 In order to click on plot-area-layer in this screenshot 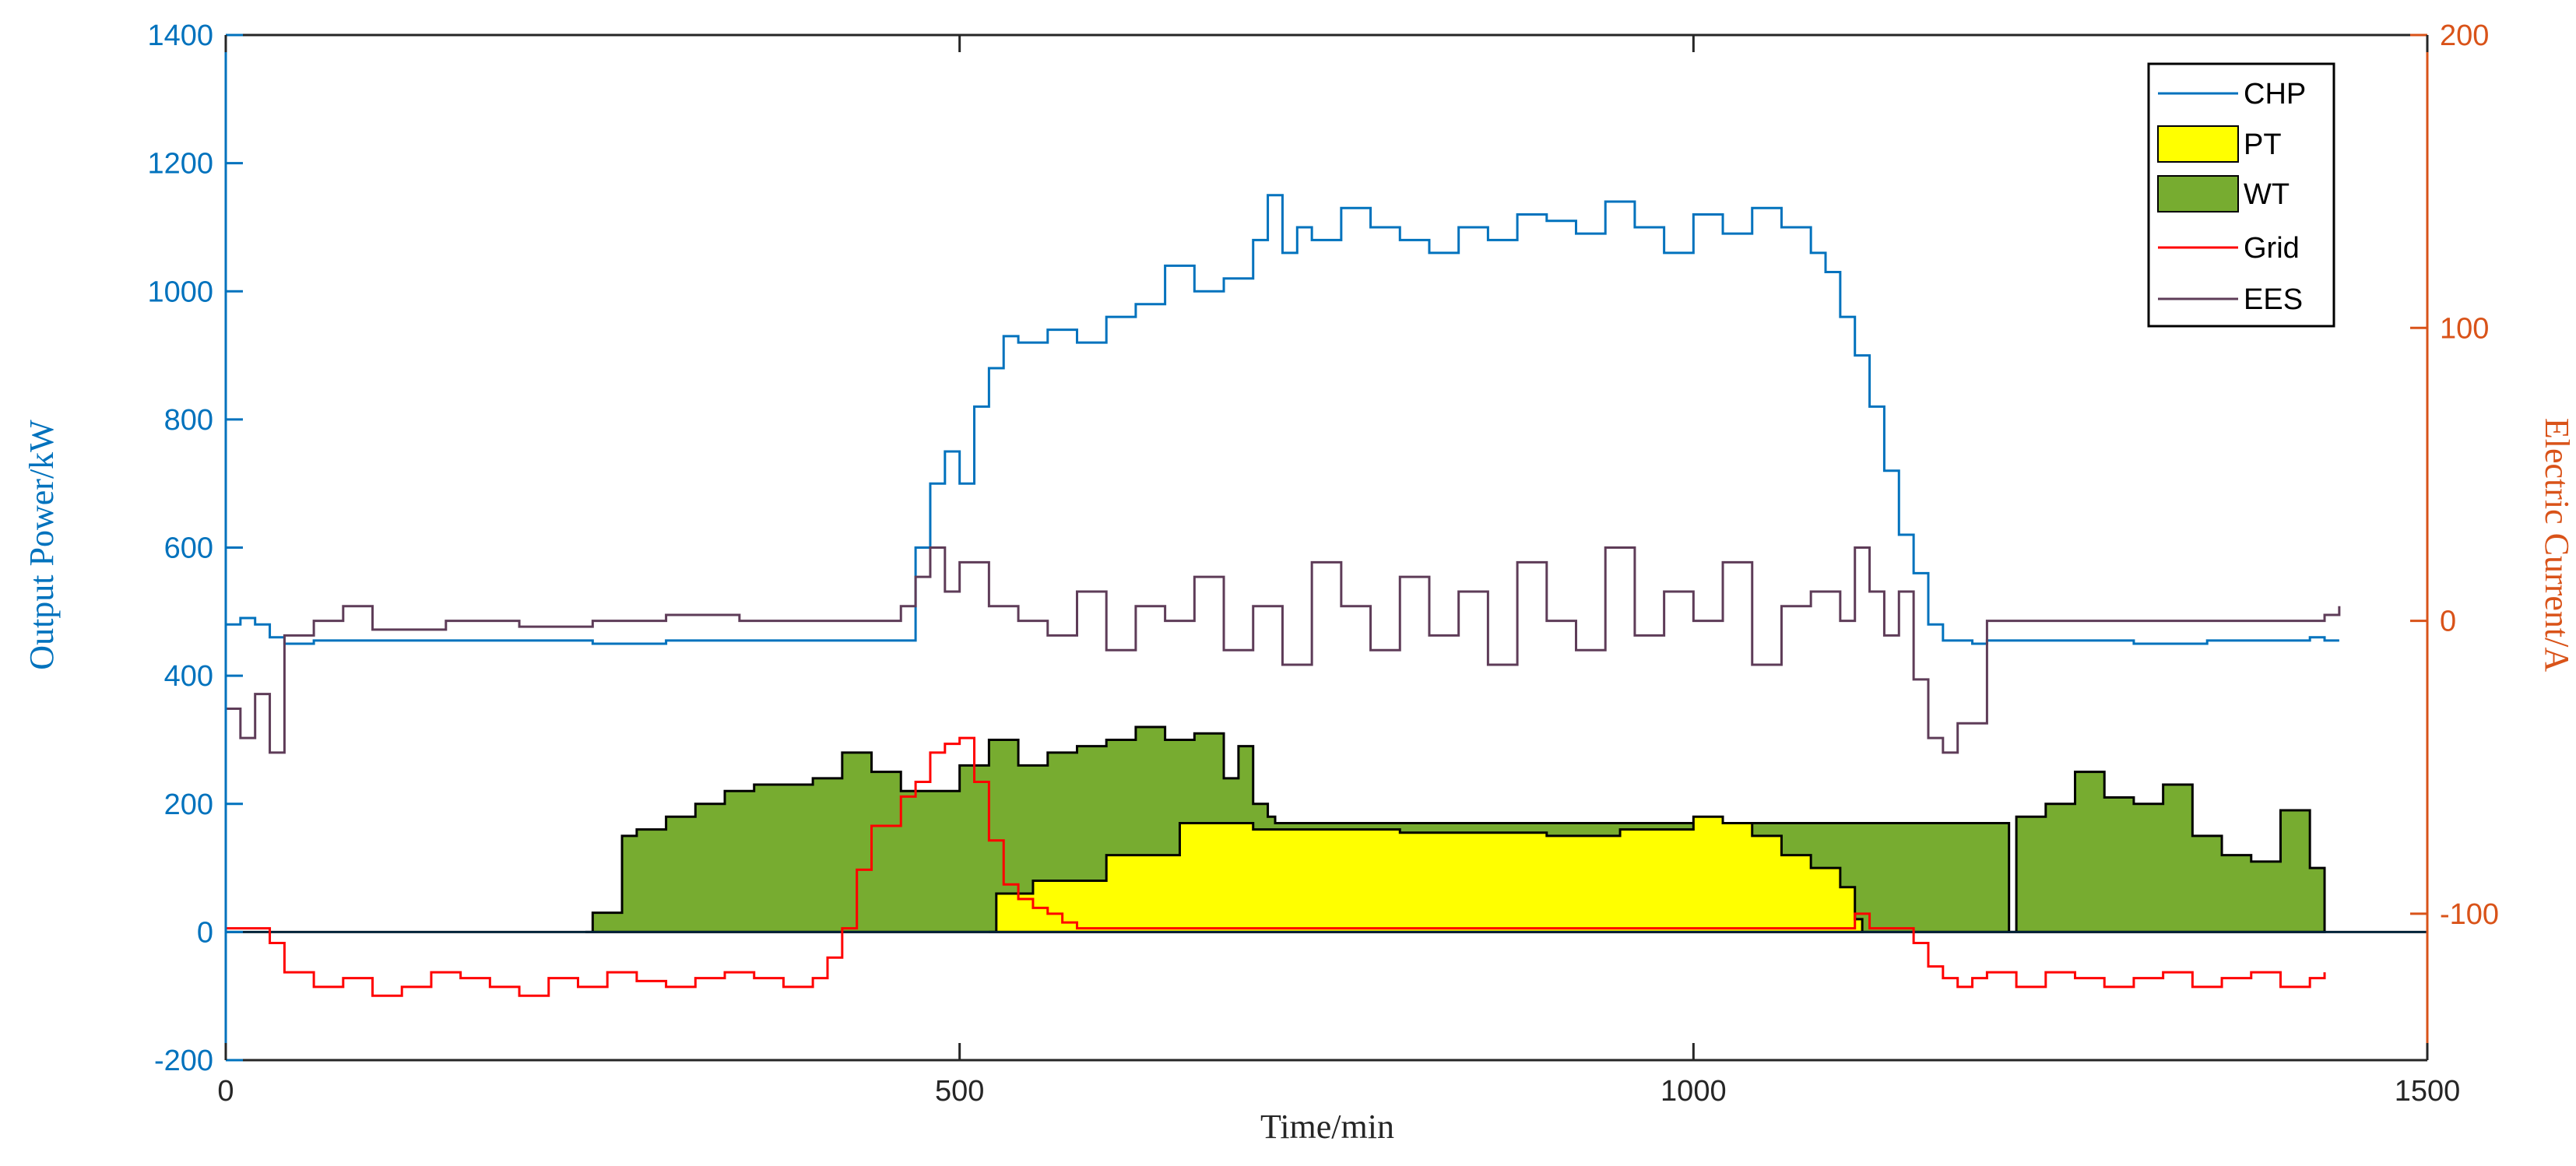, I will do `click(1455, 829)`.